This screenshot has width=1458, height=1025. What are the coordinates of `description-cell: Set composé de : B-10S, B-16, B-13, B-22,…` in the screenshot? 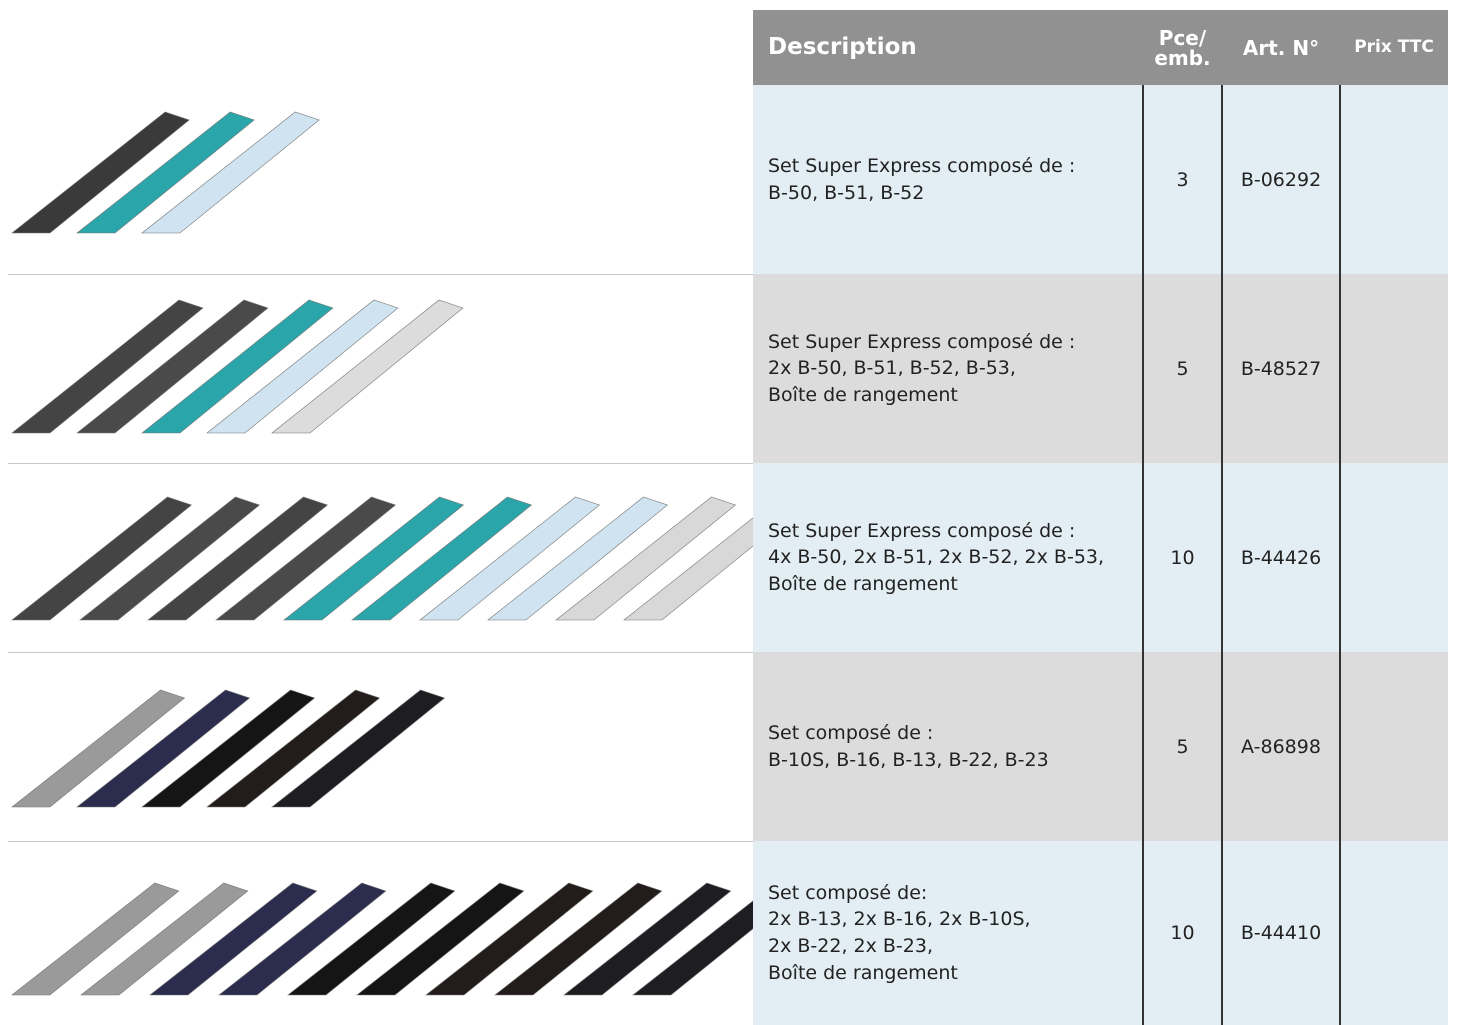 It's located at (955, 746).